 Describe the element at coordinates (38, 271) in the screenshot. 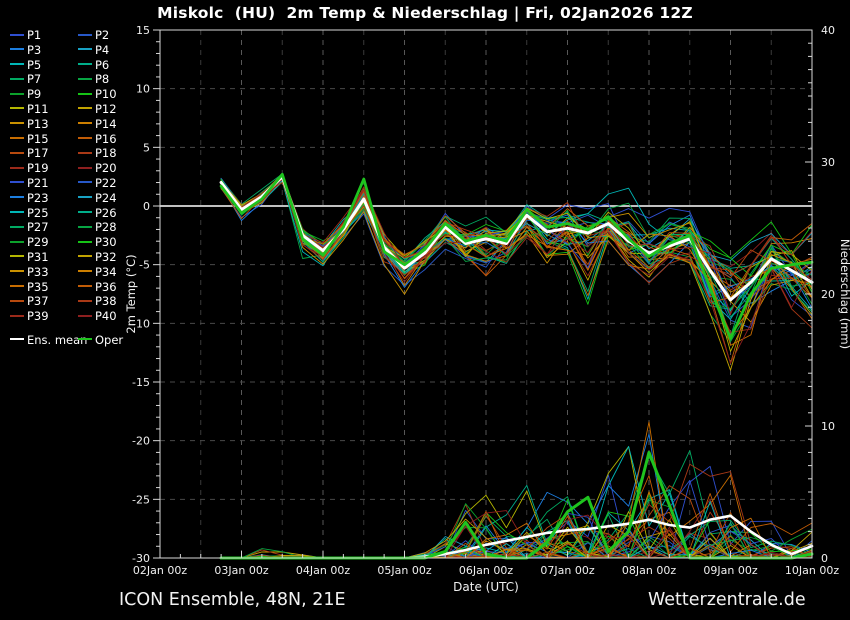

I see `legend-label: P33` at that location.